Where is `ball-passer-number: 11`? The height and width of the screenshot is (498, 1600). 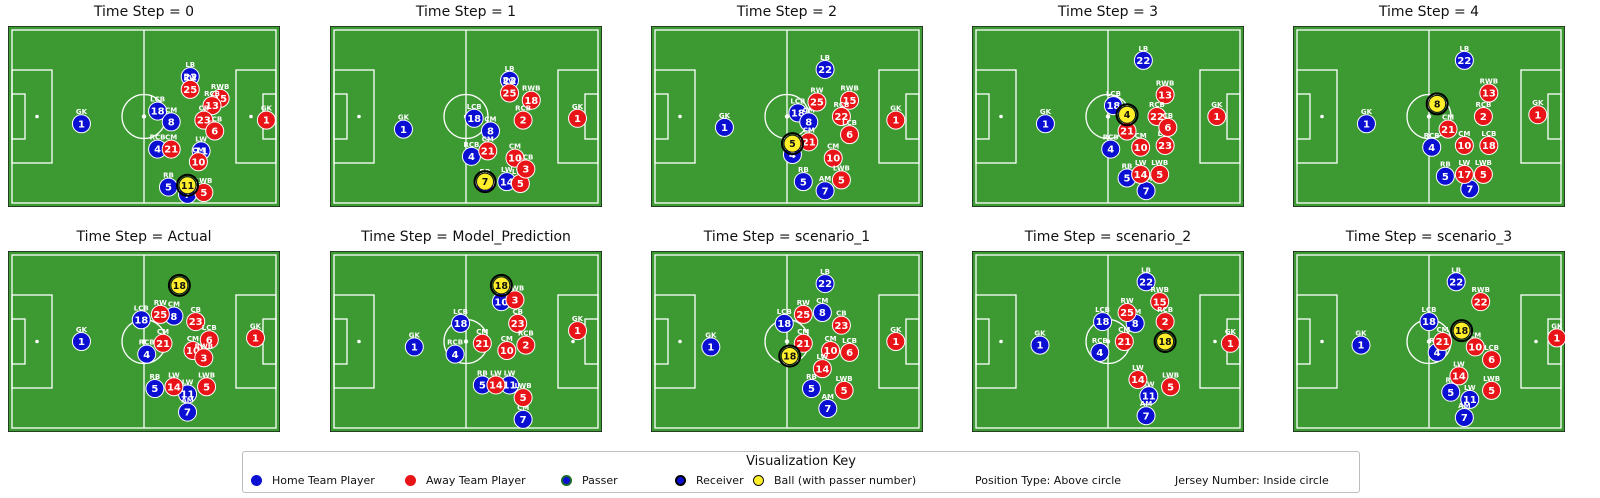
ball-passer-number: 11 is located at coordinates (187, 186).